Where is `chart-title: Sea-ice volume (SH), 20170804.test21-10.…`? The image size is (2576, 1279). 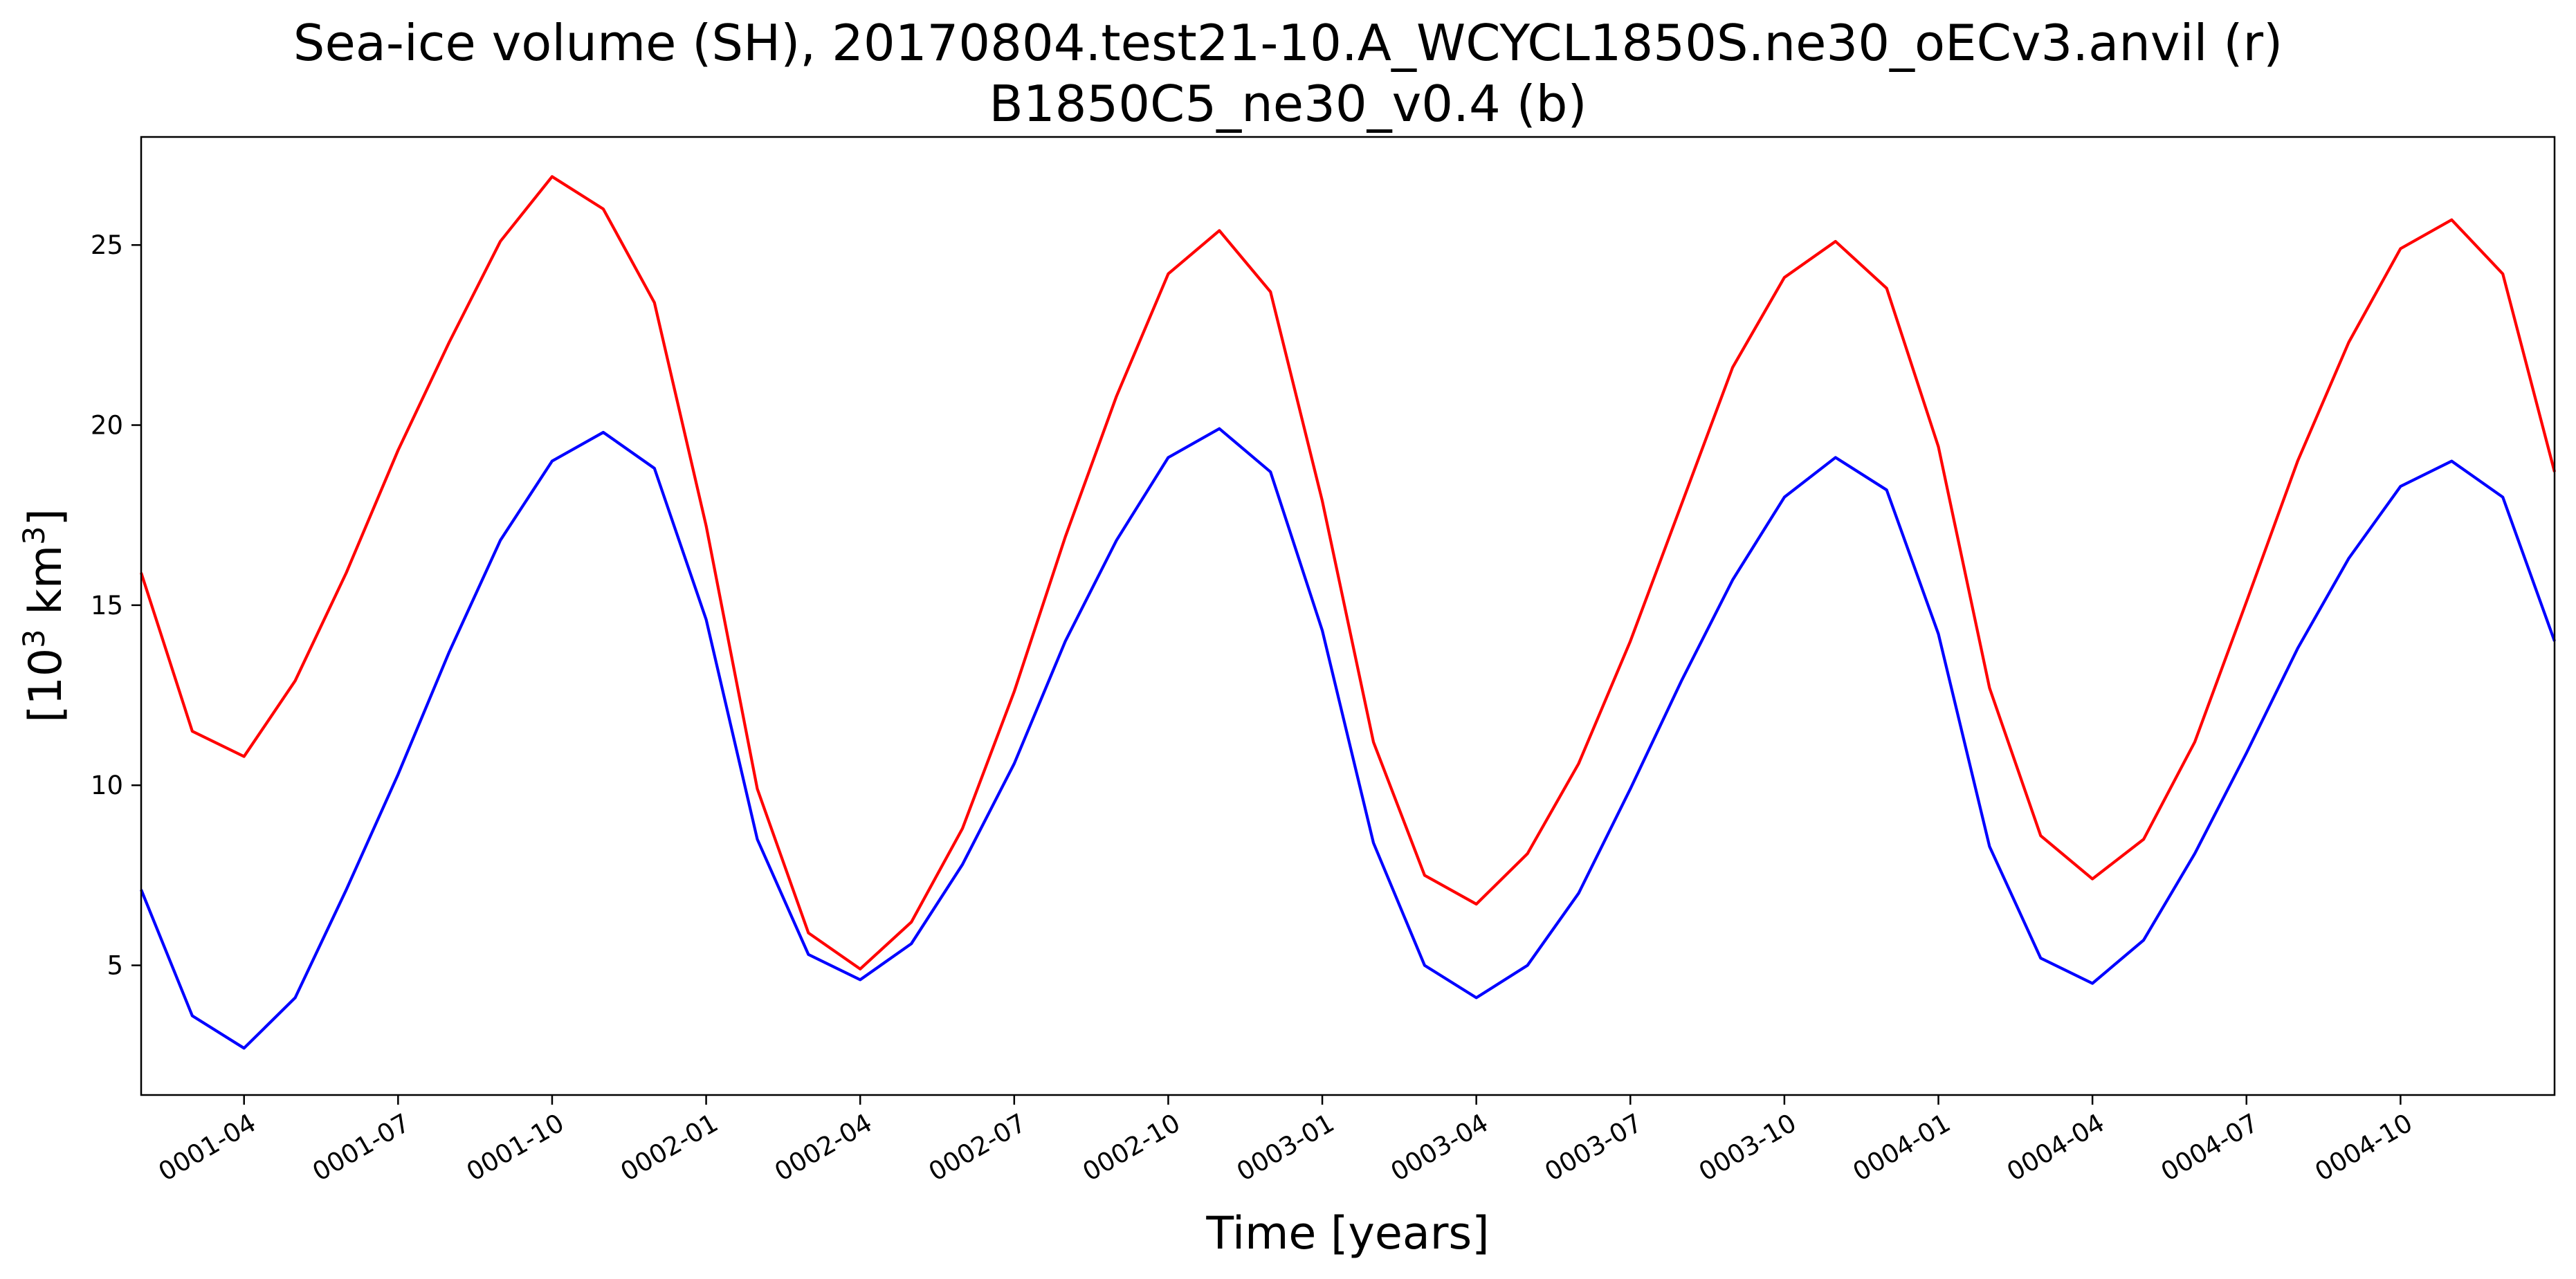
chart-title: Sea-ice volume (SH), 20170804.test21-10.… is located at coordinates (1288, 73).